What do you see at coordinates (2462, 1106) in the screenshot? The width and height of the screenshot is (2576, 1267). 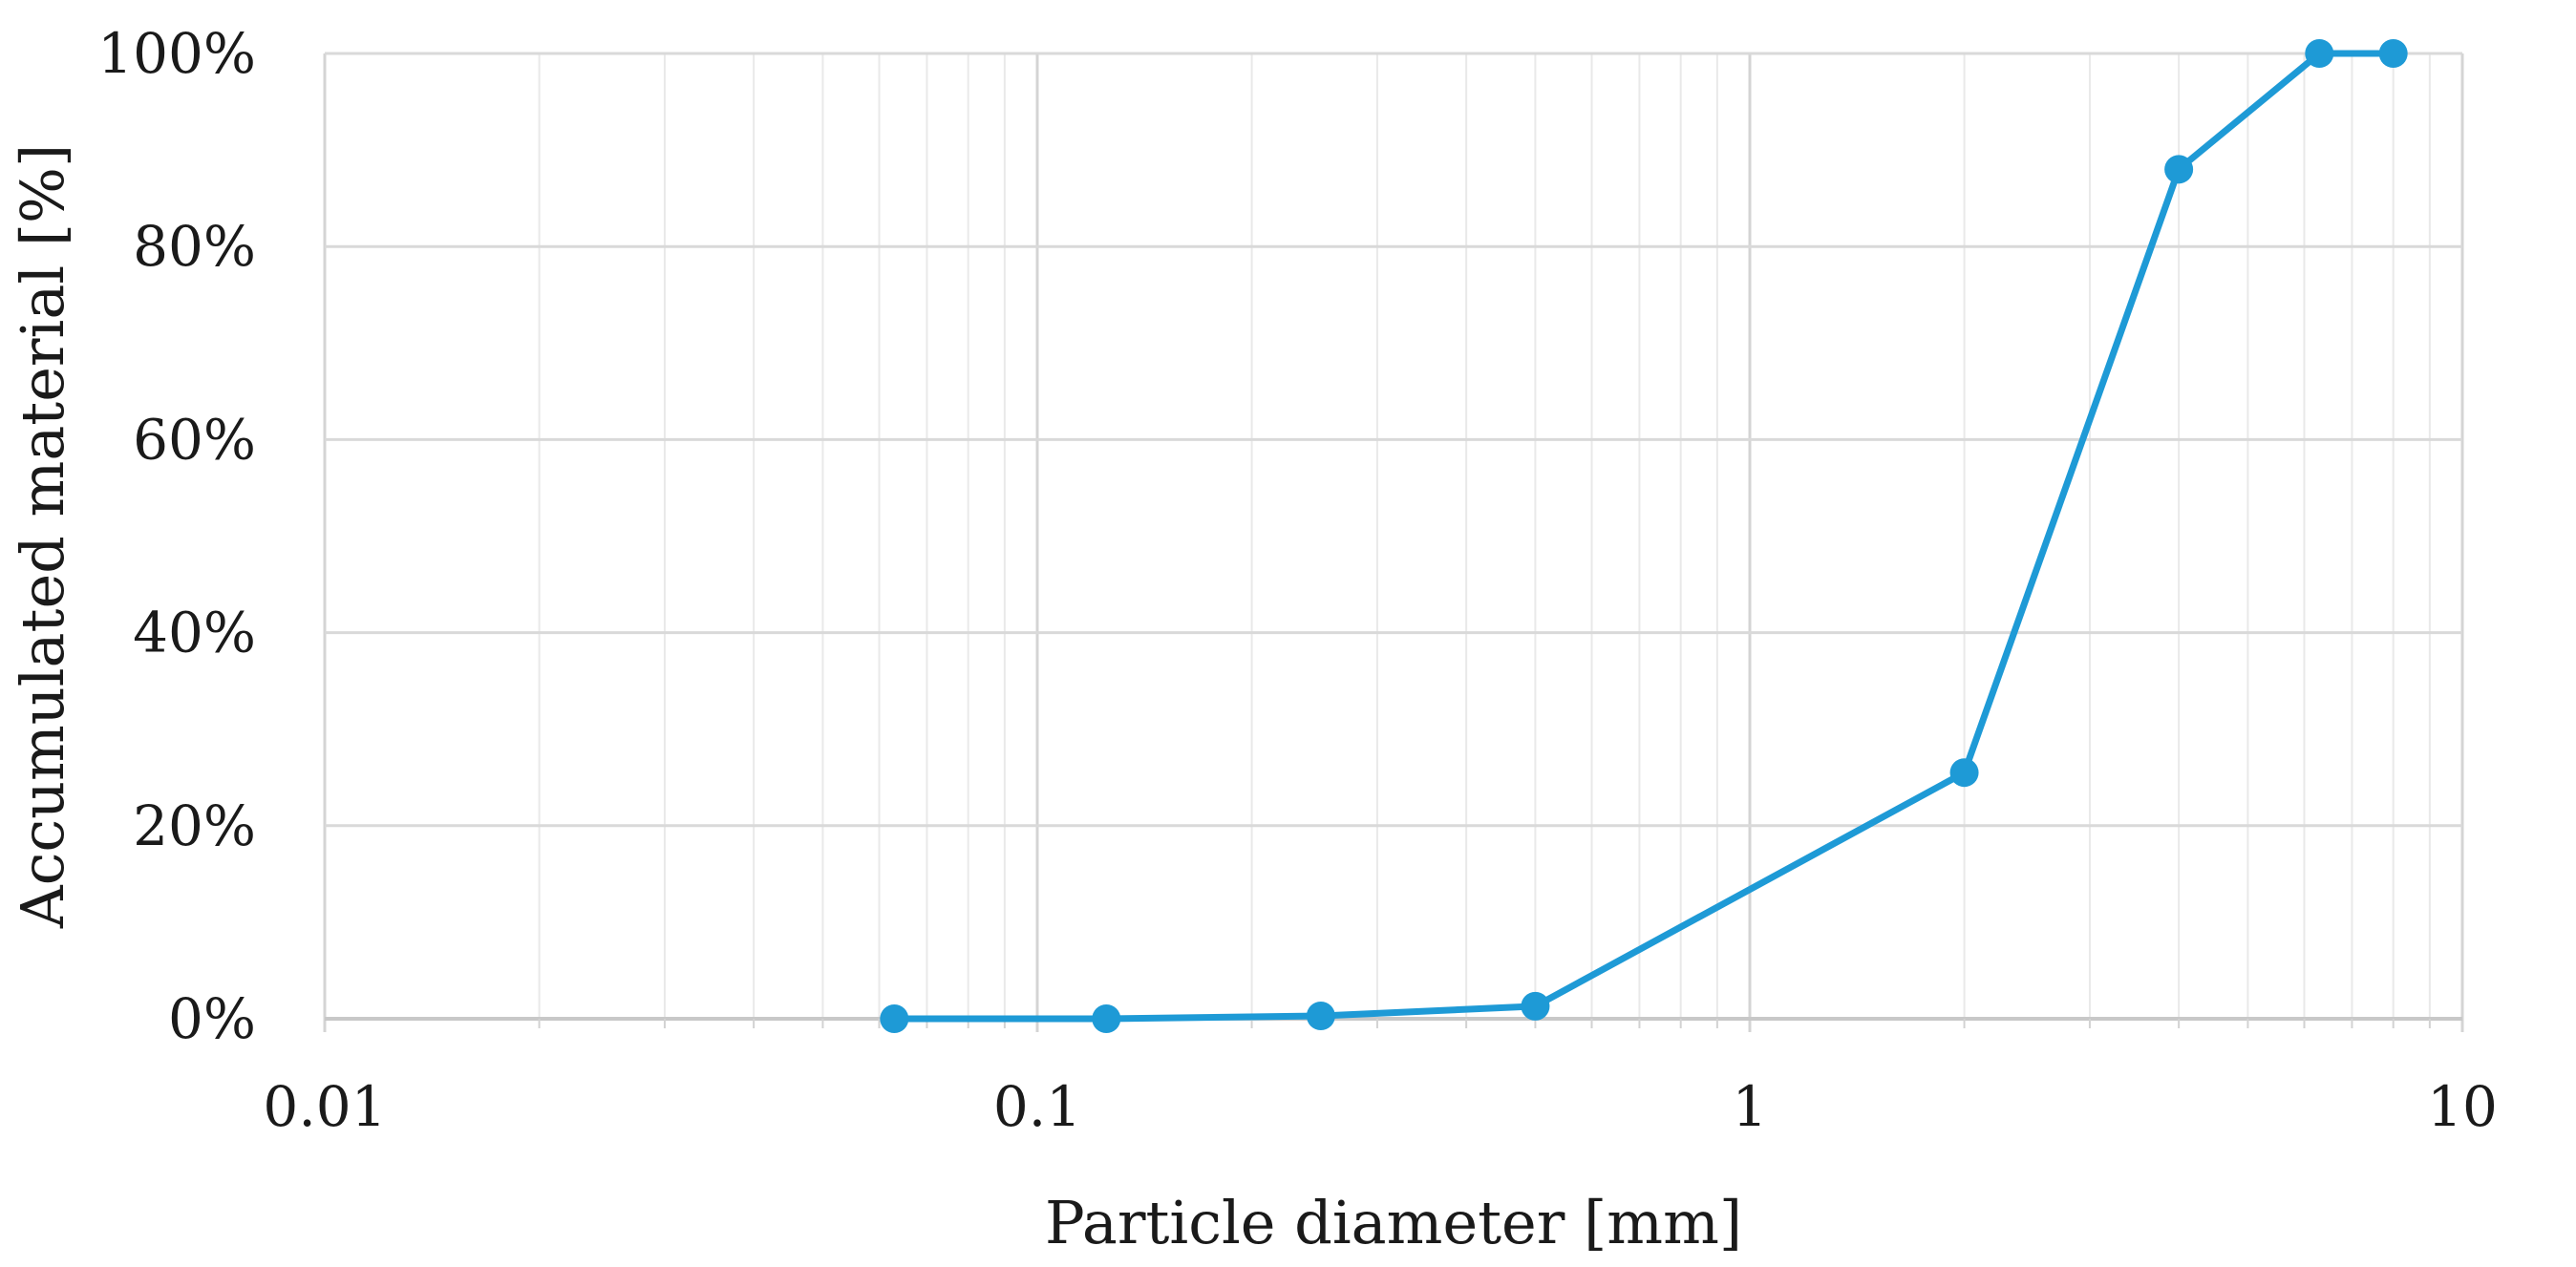 I see `x-tick-label: 10` at bounding box center [2462, 1106].